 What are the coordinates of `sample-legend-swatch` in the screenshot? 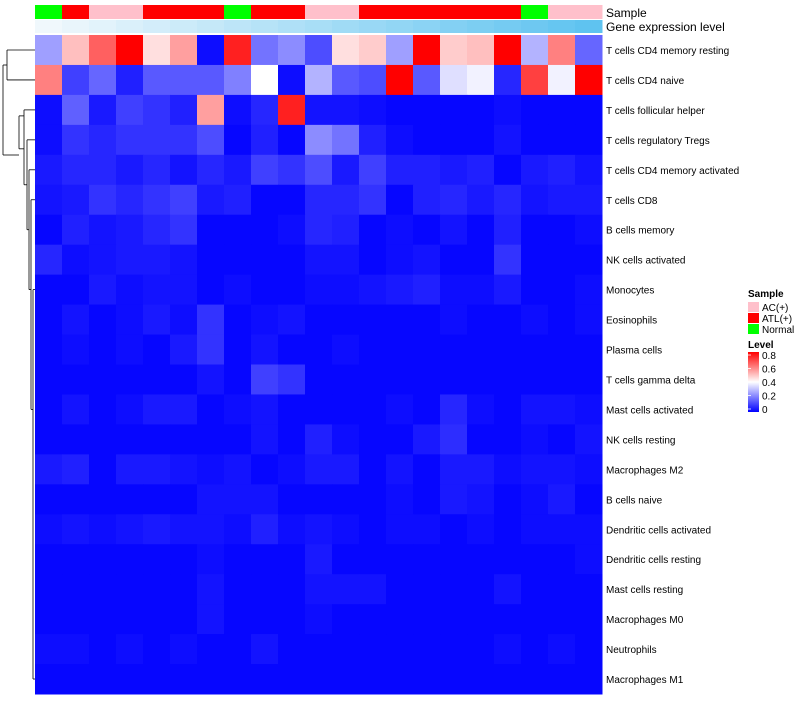 It's located at (753, 307).